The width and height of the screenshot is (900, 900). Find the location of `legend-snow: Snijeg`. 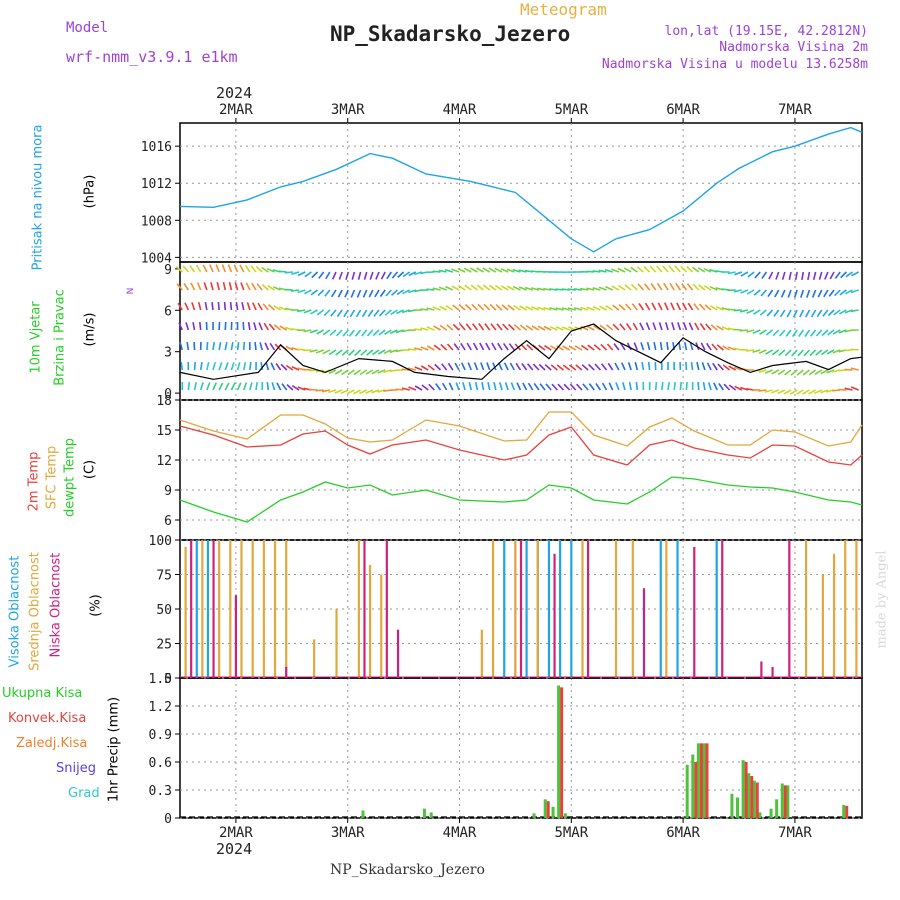

legend-snow: Snijeg is located at coordinates (76, 768).